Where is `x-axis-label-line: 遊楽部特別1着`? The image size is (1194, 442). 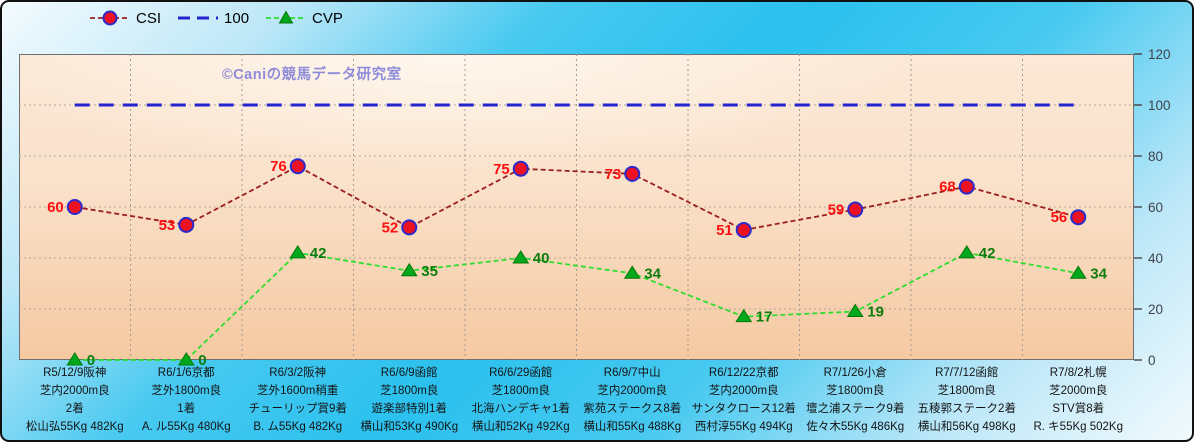 x-axis-label-line: 遊楽部特別1着 is located at coordinates (409, 409).